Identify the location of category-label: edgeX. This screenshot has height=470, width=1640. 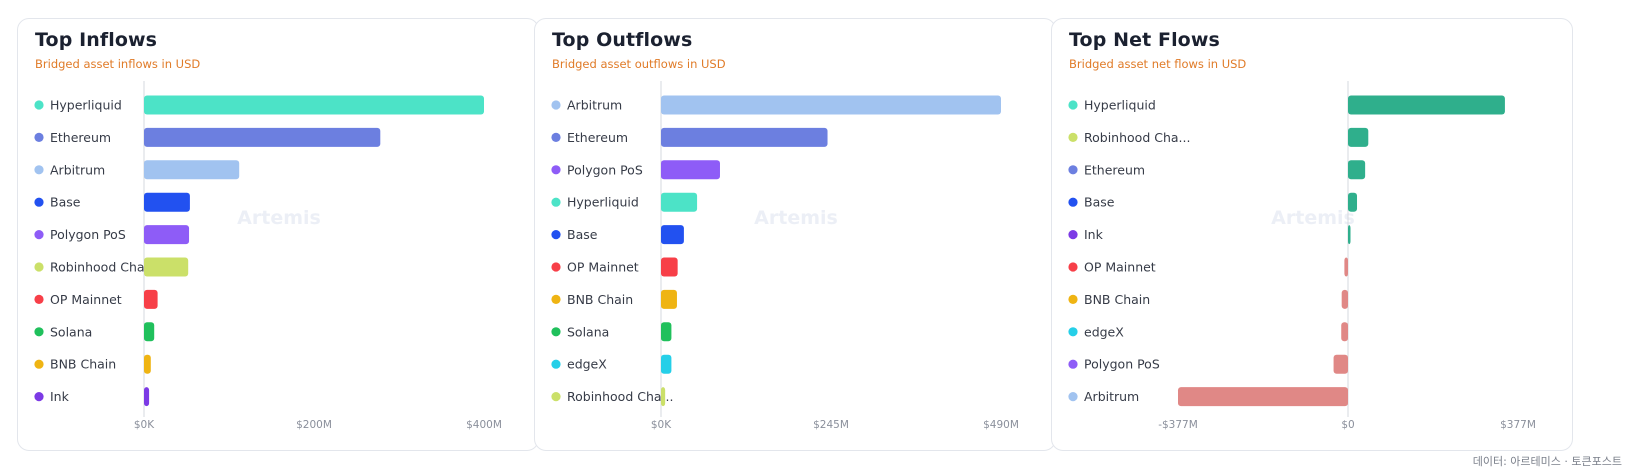
(1104, 331).